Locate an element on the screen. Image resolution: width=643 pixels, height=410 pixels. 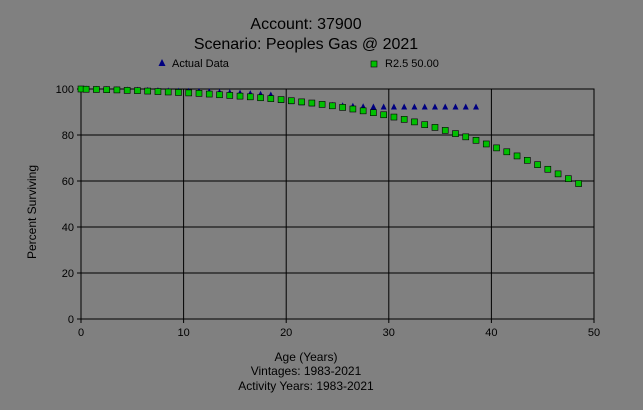
x-tick-label: 40 is located at coordinates (491, 333).